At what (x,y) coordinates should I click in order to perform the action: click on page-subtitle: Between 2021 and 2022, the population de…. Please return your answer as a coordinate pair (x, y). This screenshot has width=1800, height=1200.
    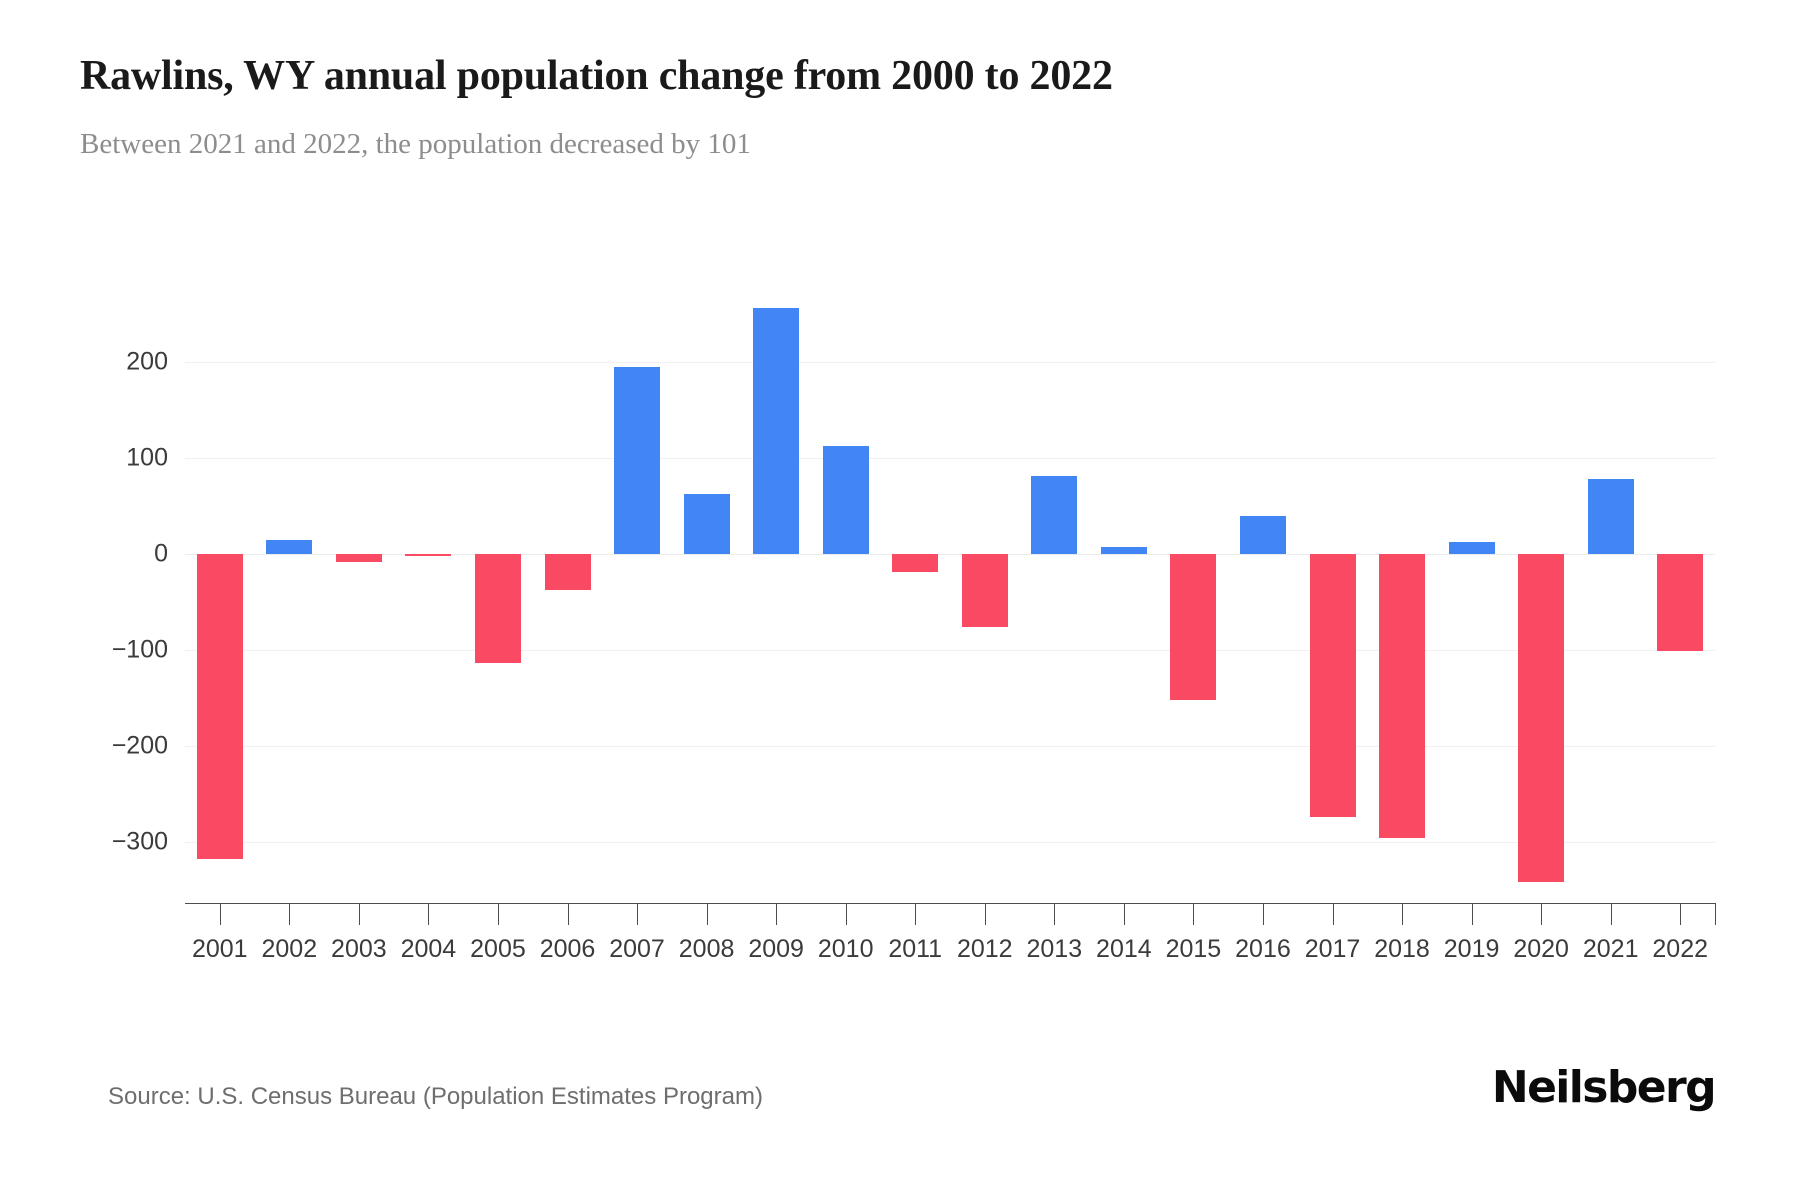
    Looking at the image, I should click on (415, 144).